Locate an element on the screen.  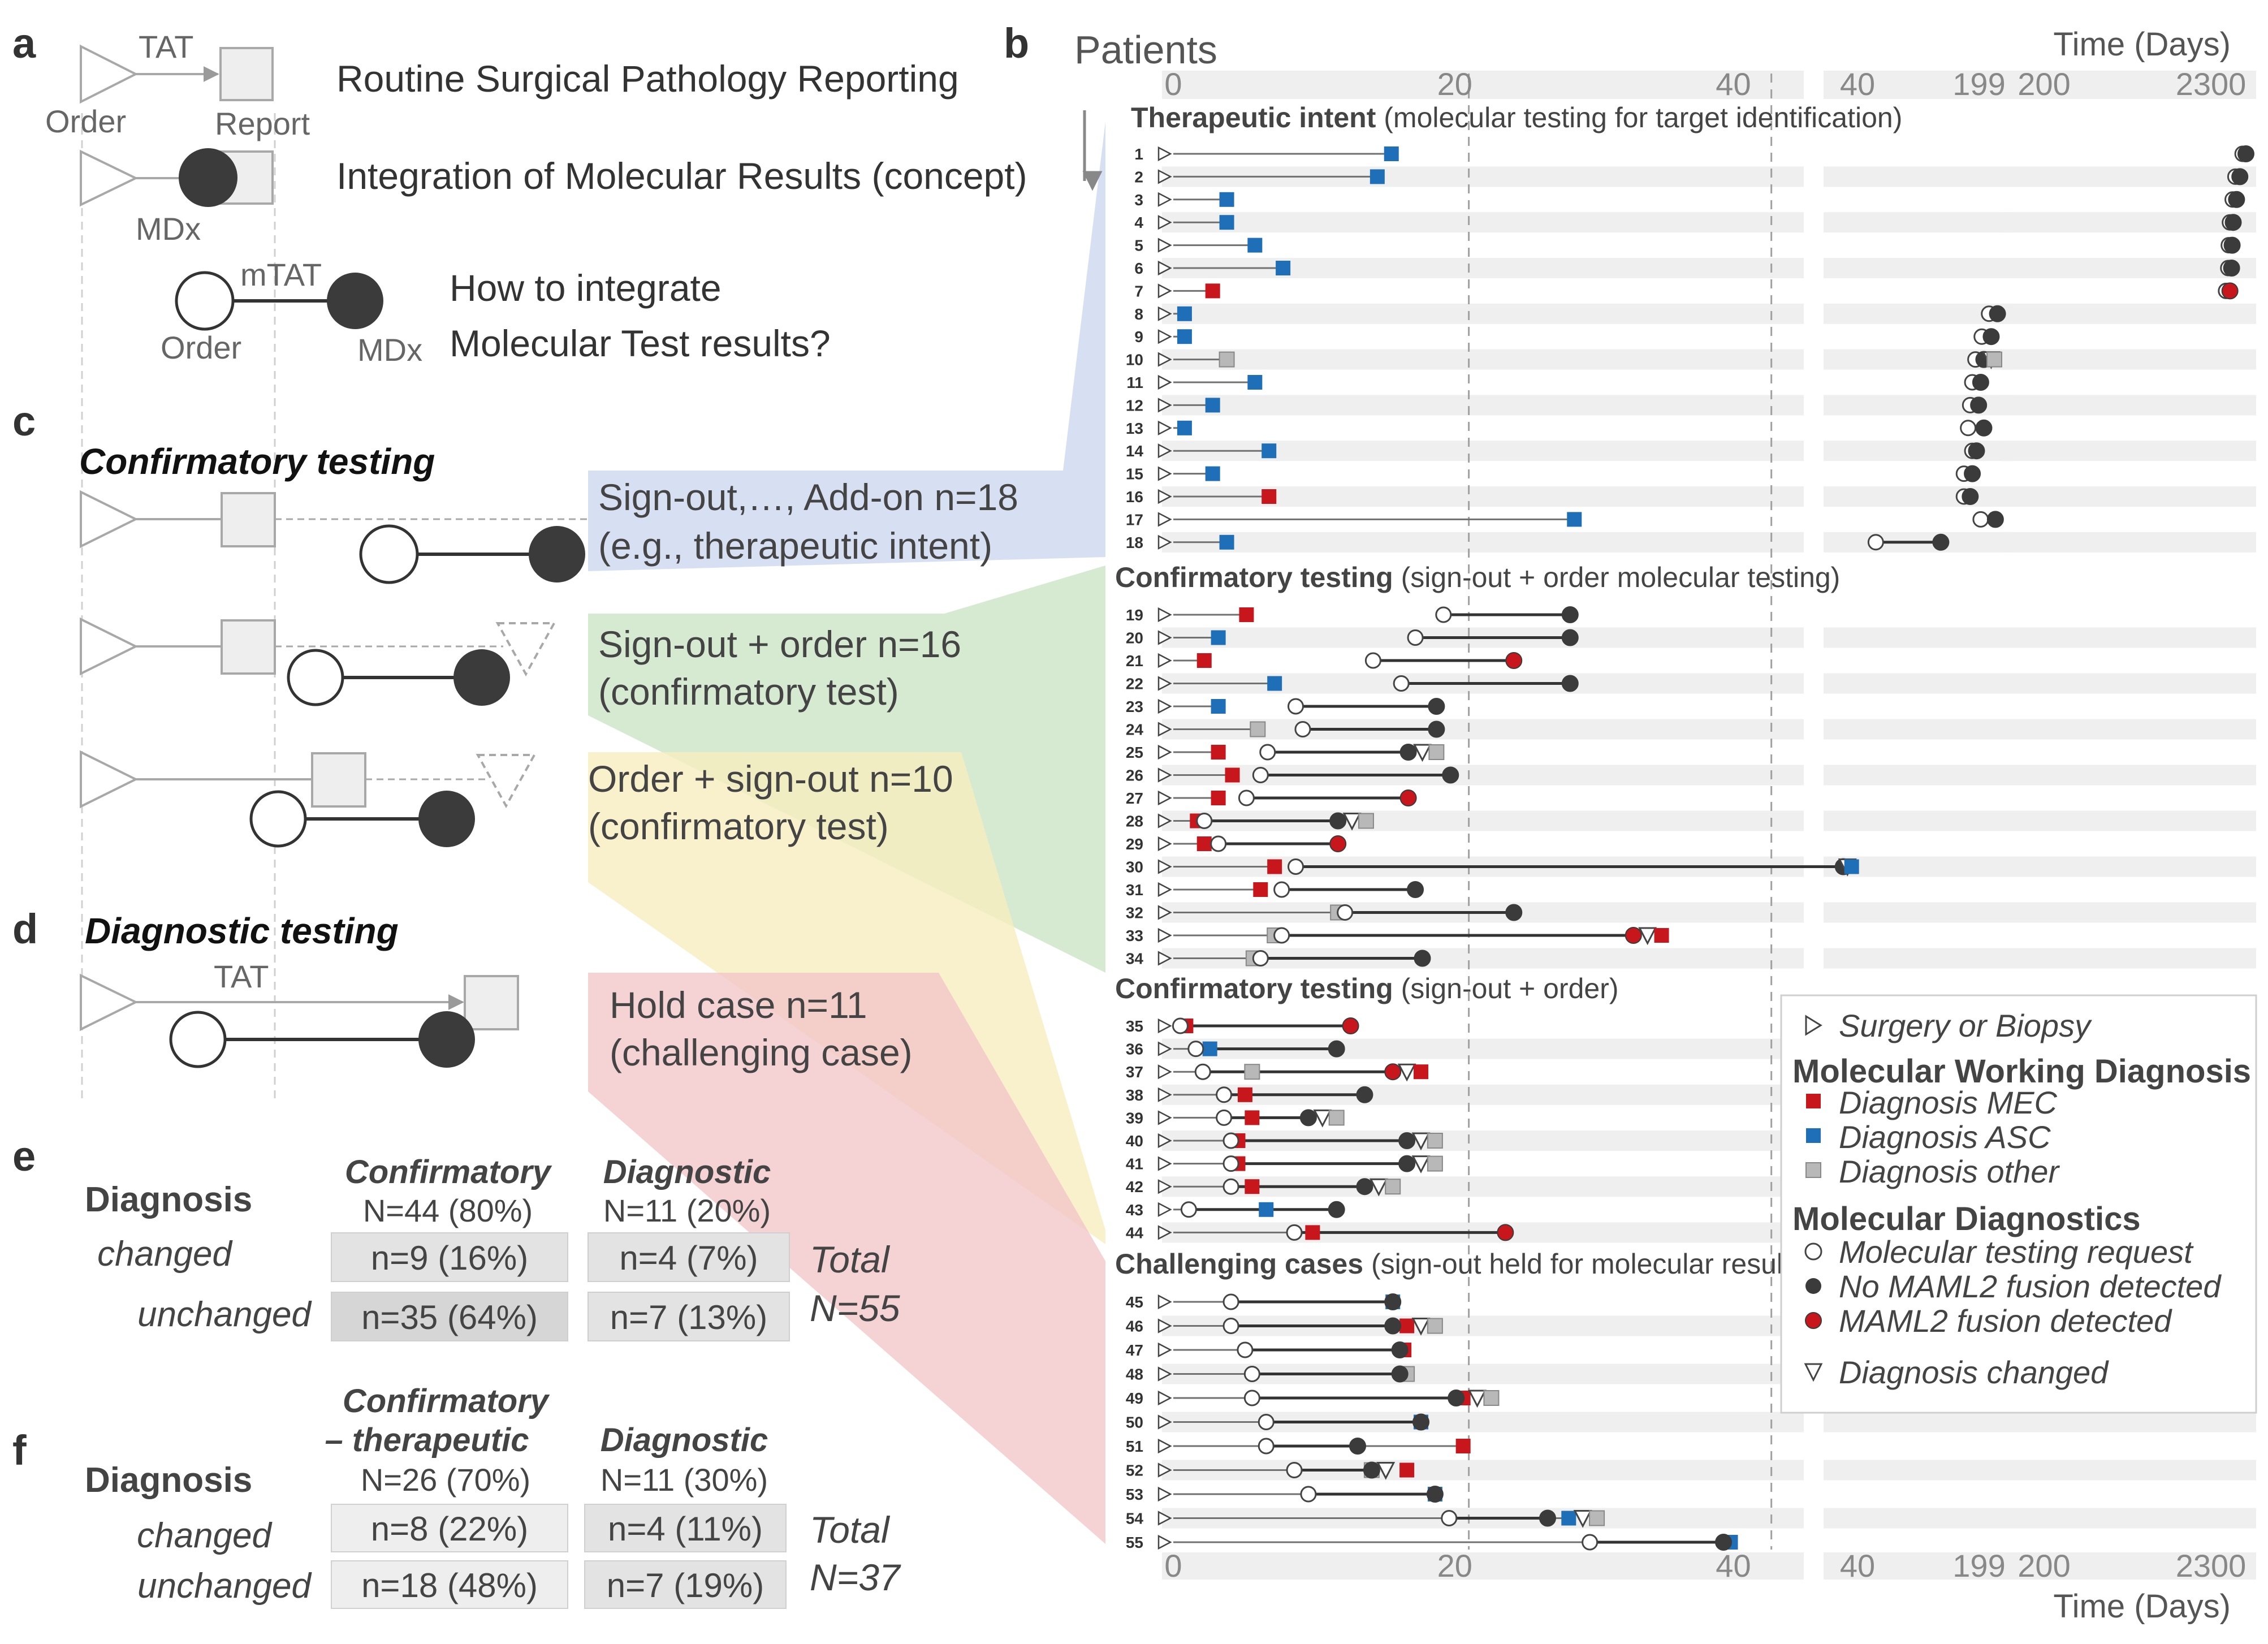
c3-line2: (confirmatory test) is located at coordinates (739, 826).